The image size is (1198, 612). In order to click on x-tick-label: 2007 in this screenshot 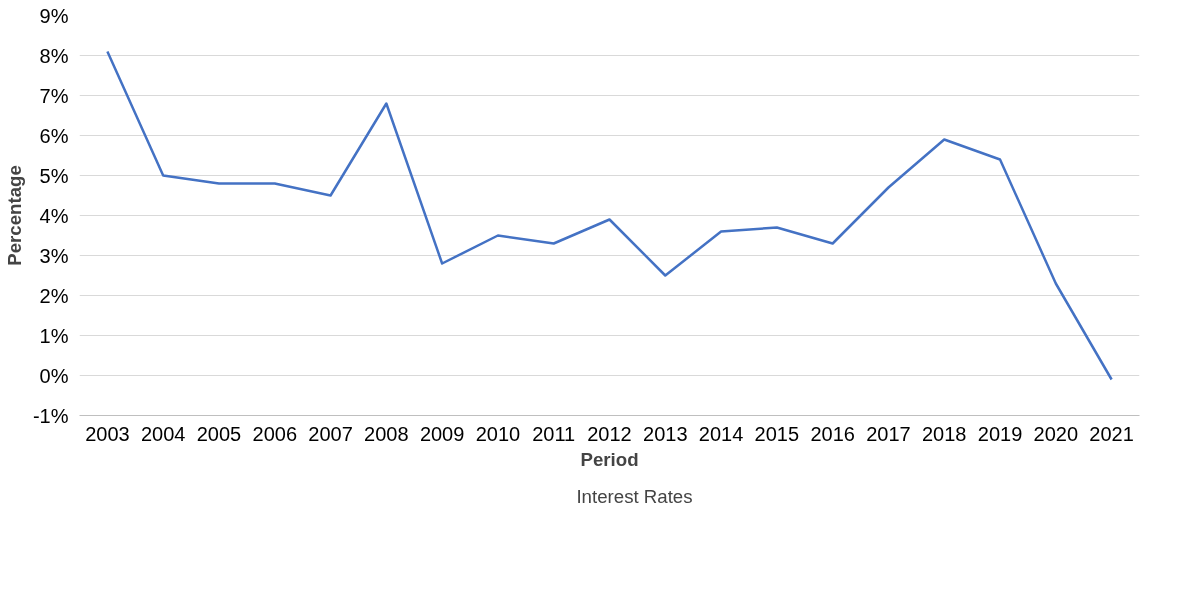, I will do `click(330, 433)`.